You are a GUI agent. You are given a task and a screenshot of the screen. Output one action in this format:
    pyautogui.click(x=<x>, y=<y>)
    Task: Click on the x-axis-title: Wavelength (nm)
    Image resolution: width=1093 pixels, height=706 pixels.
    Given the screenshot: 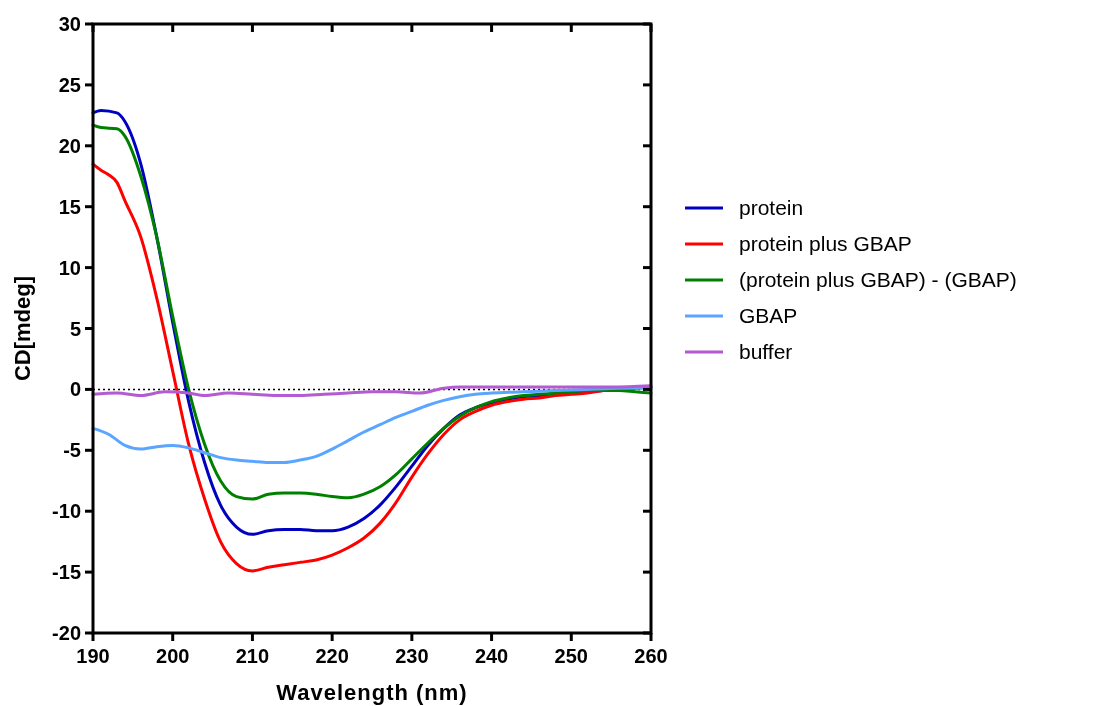 What is the action you would take?
    pyautogui.click(x=372, y=692)
    